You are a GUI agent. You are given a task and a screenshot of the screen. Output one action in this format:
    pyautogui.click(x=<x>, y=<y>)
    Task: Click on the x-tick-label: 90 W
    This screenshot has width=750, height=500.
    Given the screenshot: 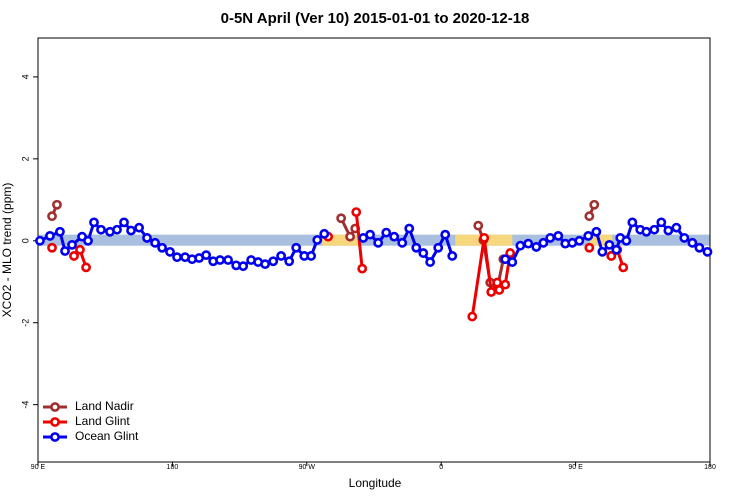 What is the action you would take?
    pyautogui.click(x=307, y=467)
    